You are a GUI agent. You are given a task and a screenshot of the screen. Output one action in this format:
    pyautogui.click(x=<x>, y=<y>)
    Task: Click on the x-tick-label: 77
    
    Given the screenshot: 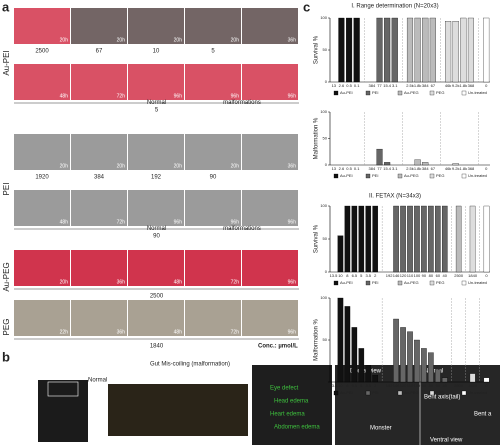 What is the action you would take?
    pyautogui.click(x=379, y=85)
    